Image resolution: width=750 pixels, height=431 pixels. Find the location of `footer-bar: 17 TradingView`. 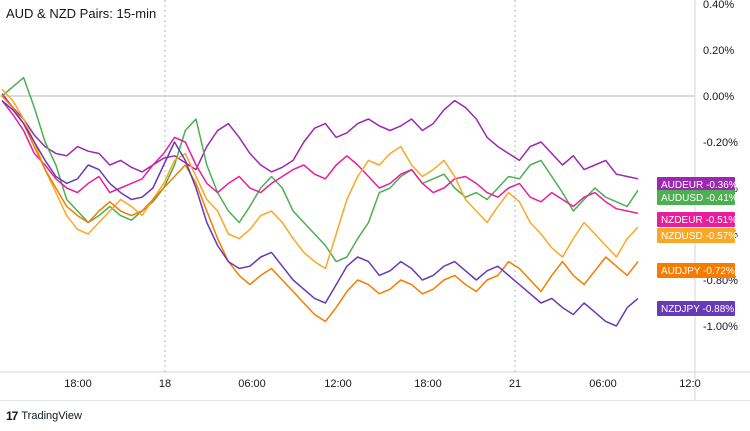

footer-bar: 17 TradingView is located at coordinates (375, 415).